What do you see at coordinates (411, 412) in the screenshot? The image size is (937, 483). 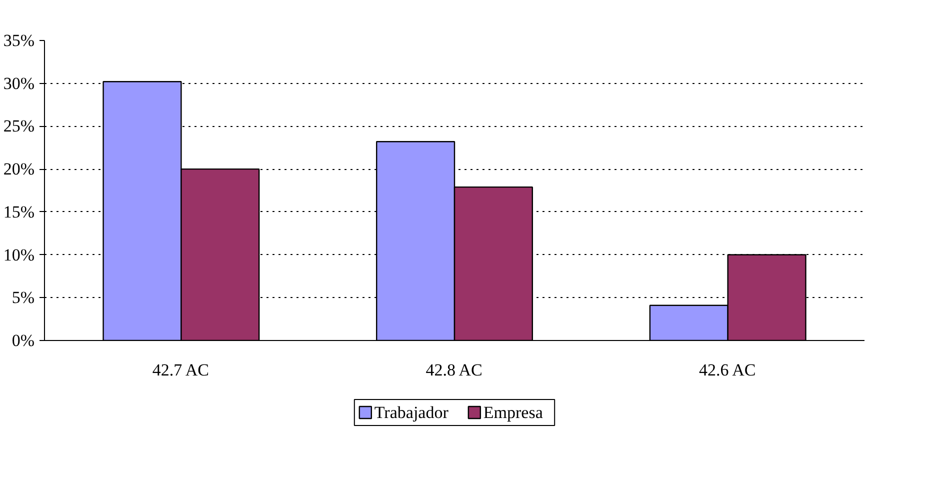 I see `legend-label: Trabajador` at bounding box center [411, 412].